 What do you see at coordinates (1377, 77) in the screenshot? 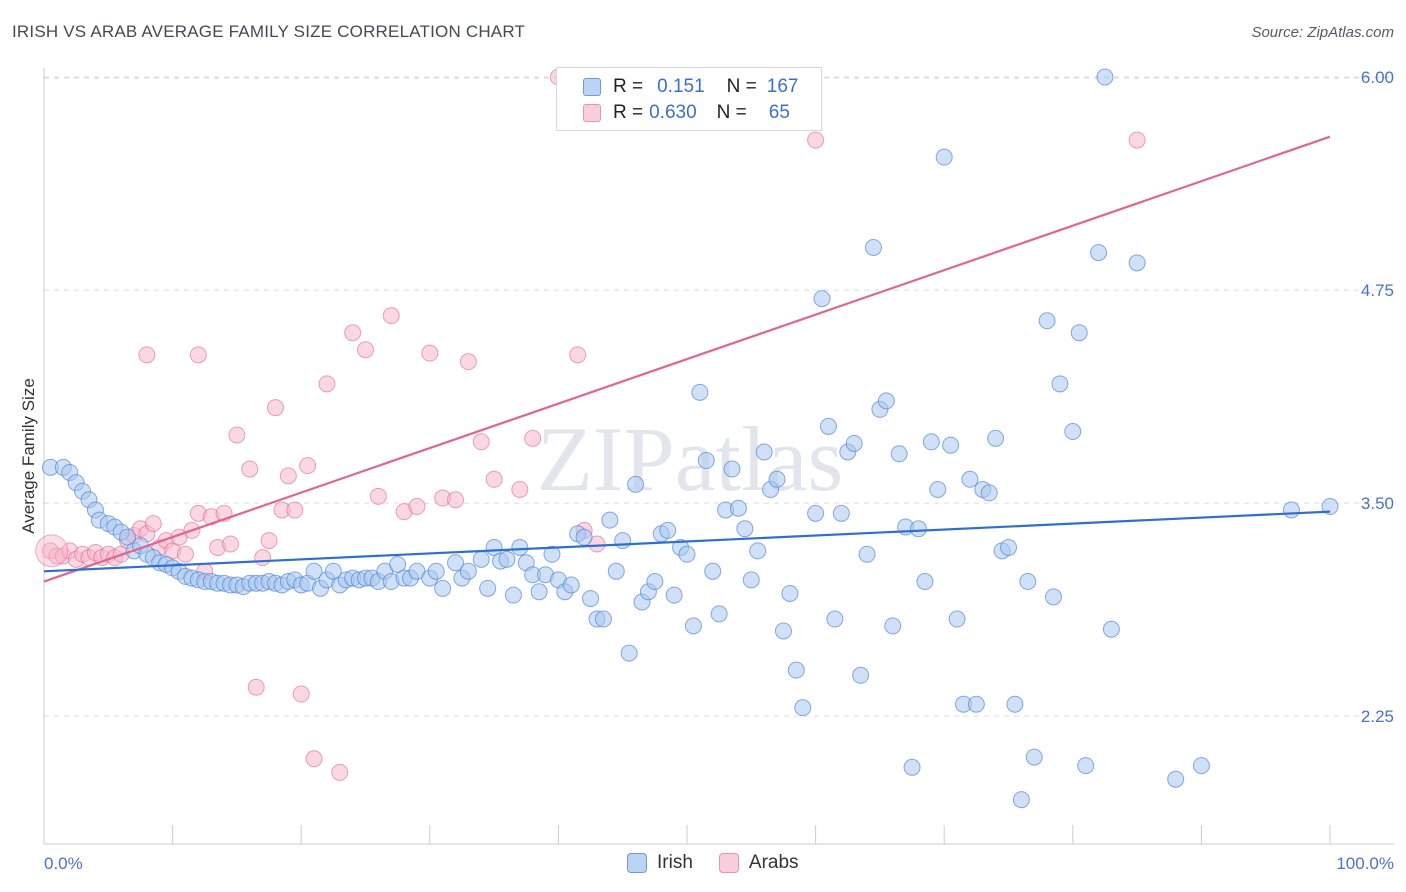
I see `y-tick-label-3: 6.00` at bounding box center [1377, 77].